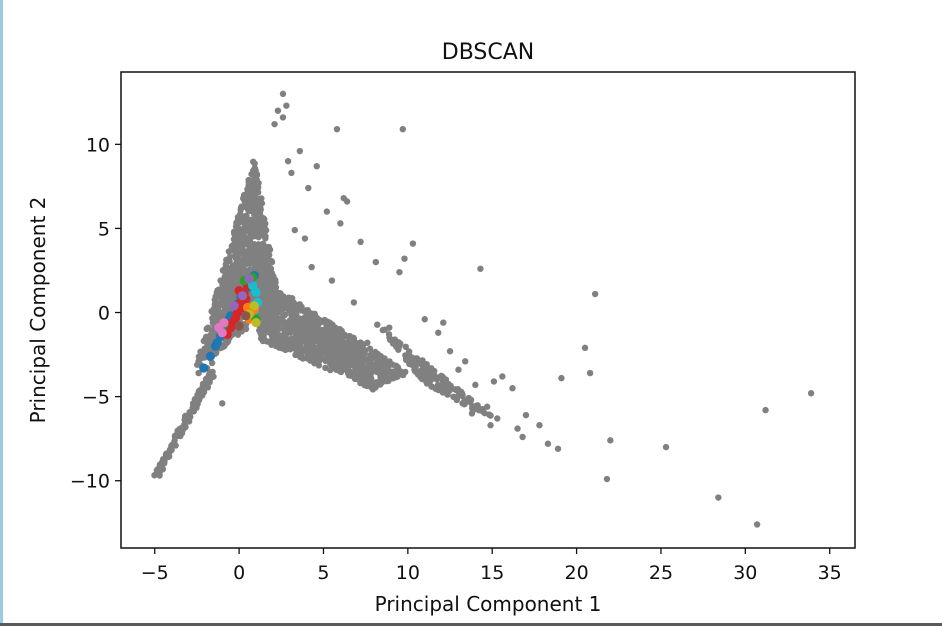 This screenshot has width=942, height=626. I want to click on y-tick-label: 5, so click(104, 229).